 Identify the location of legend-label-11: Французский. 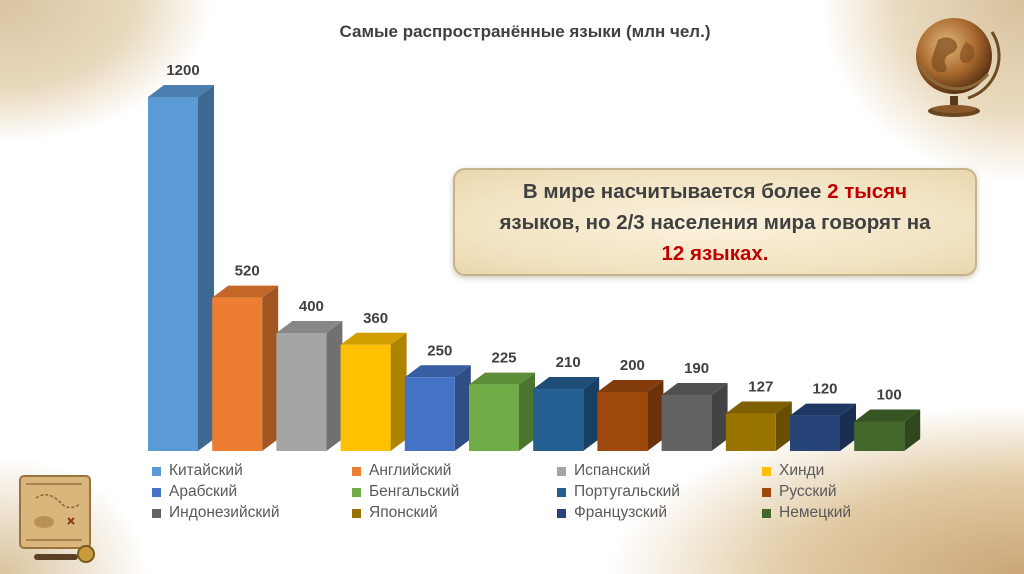
(620, 512).